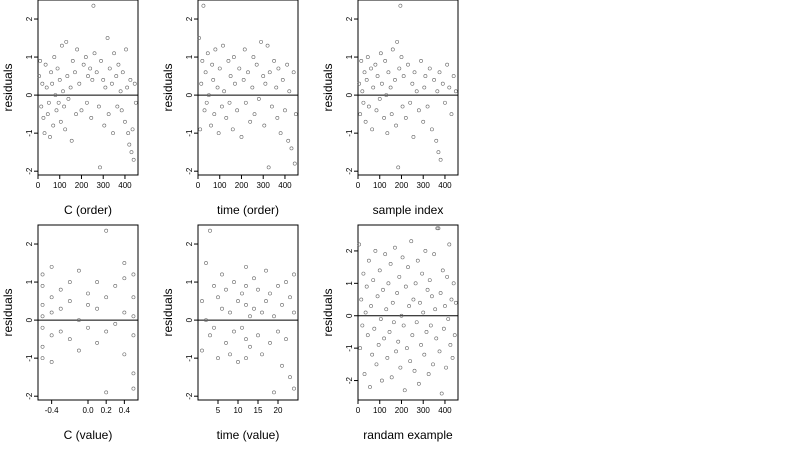  Describe the element at coordinates (88, 210) in the screenshot. I see `x-axis-title: C (order)` at that location.